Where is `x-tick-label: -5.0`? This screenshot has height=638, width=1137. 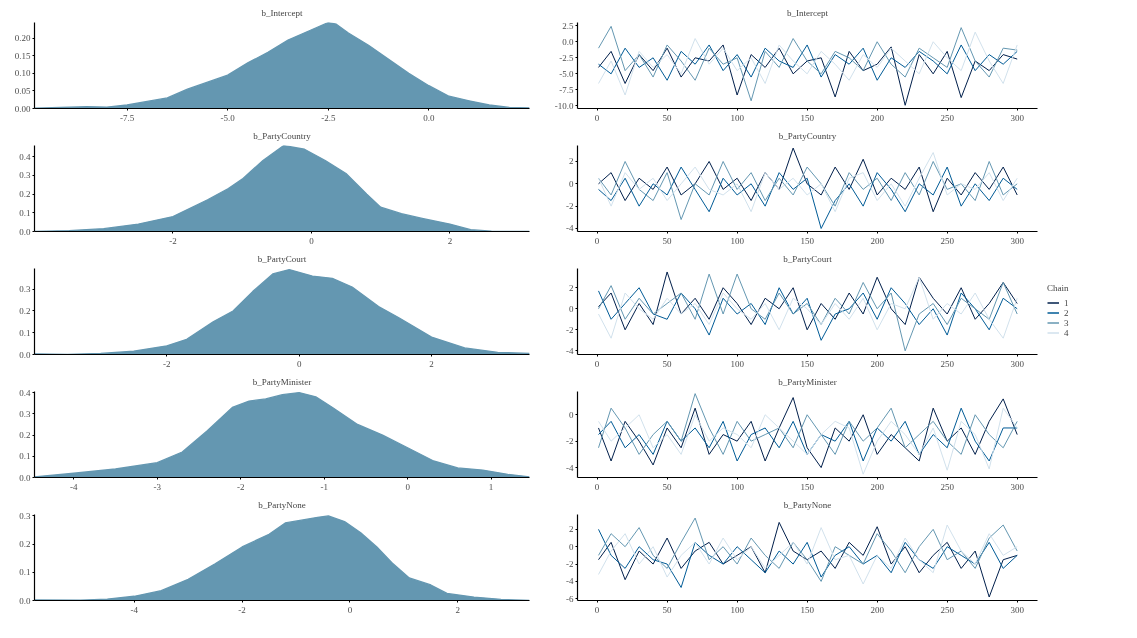 x-tick-label: -5.0 is located at coordinates (228, 117).